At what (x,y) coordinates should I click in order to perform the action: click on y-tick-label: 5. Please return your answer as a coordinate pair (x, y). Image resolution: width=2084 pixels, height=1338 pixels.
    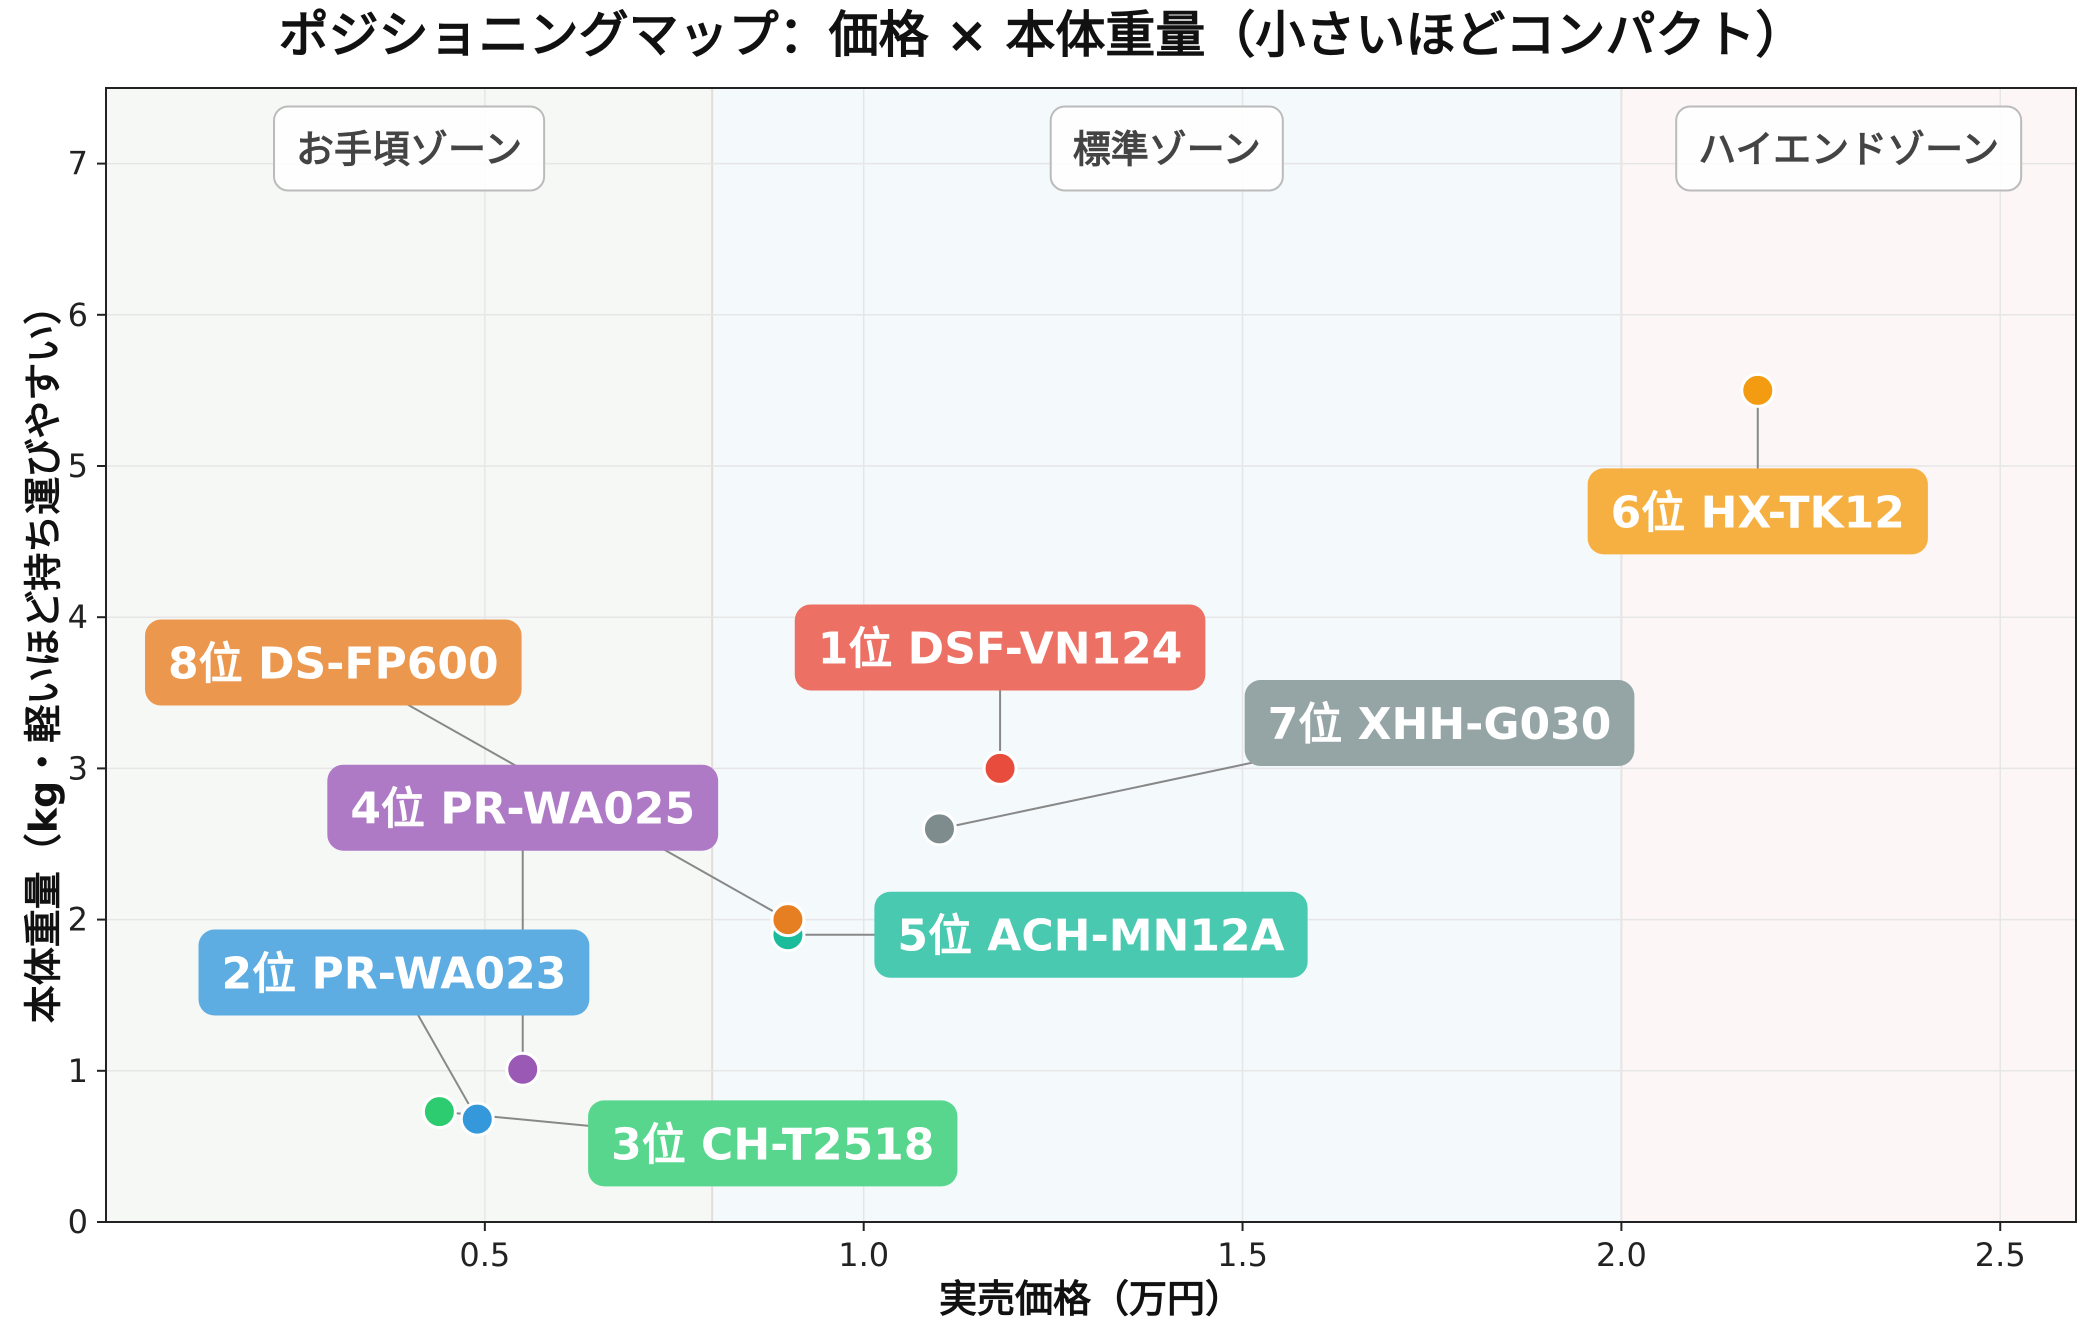
    Looking at the image, I should click on (78, 466).